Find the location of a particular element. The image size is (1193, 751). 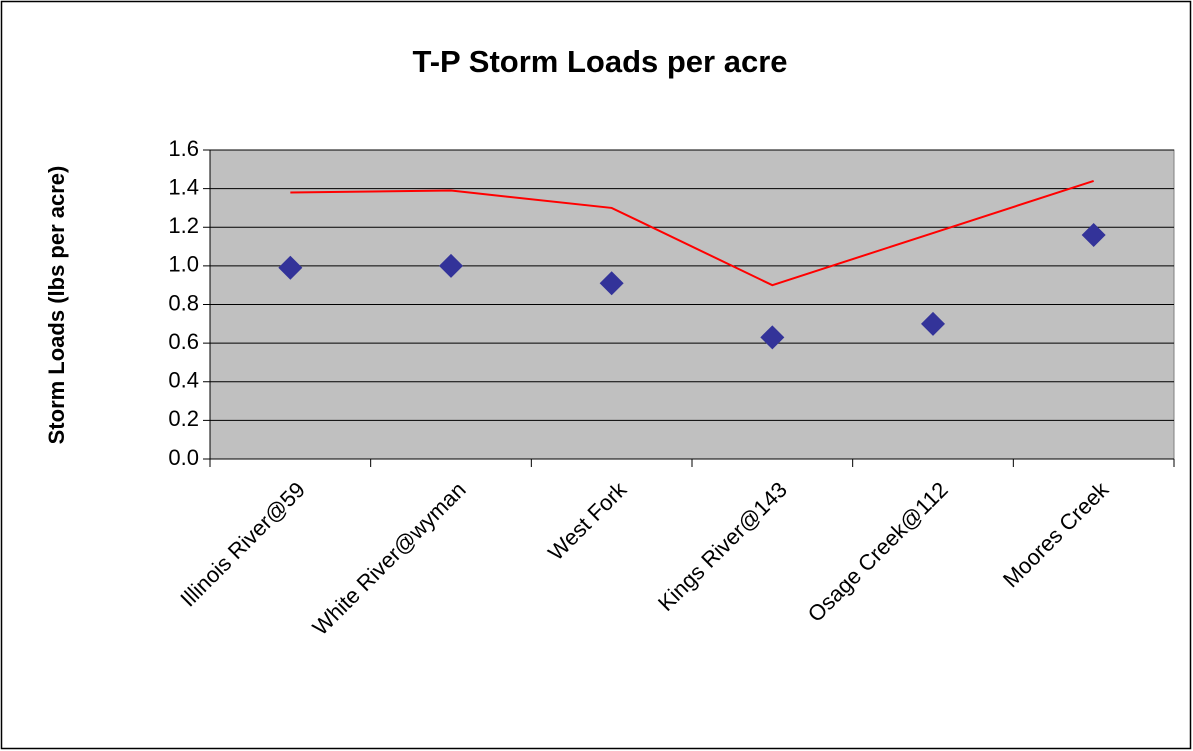

y-tick-label: 0.2 is located at coordinates (183, 418).